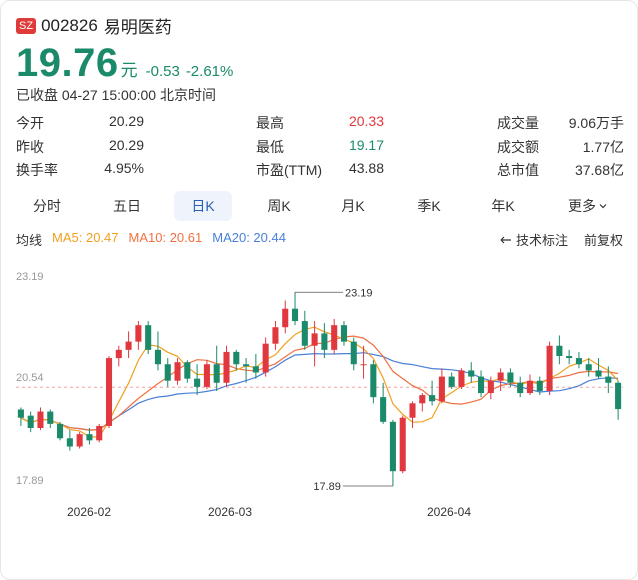 Image resolution: width=638 pixels, height=580 pixels. What do you see at coordinates (69, 25) in the screenshot?
I see `stock-code: 002826` at bounding box center [69, 25].